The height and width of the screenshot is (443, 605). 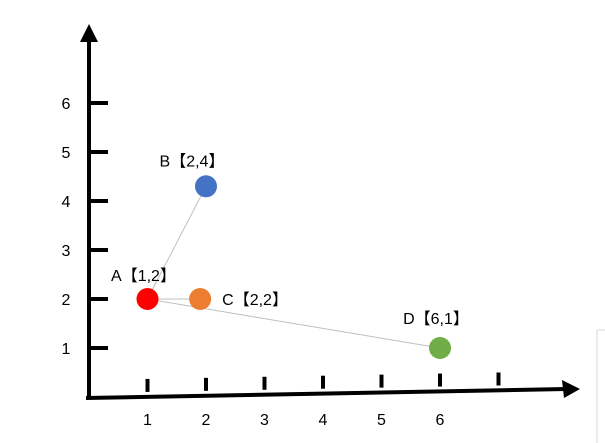 I want to click on x-tick-label: 2, so click(x=206, y=420).